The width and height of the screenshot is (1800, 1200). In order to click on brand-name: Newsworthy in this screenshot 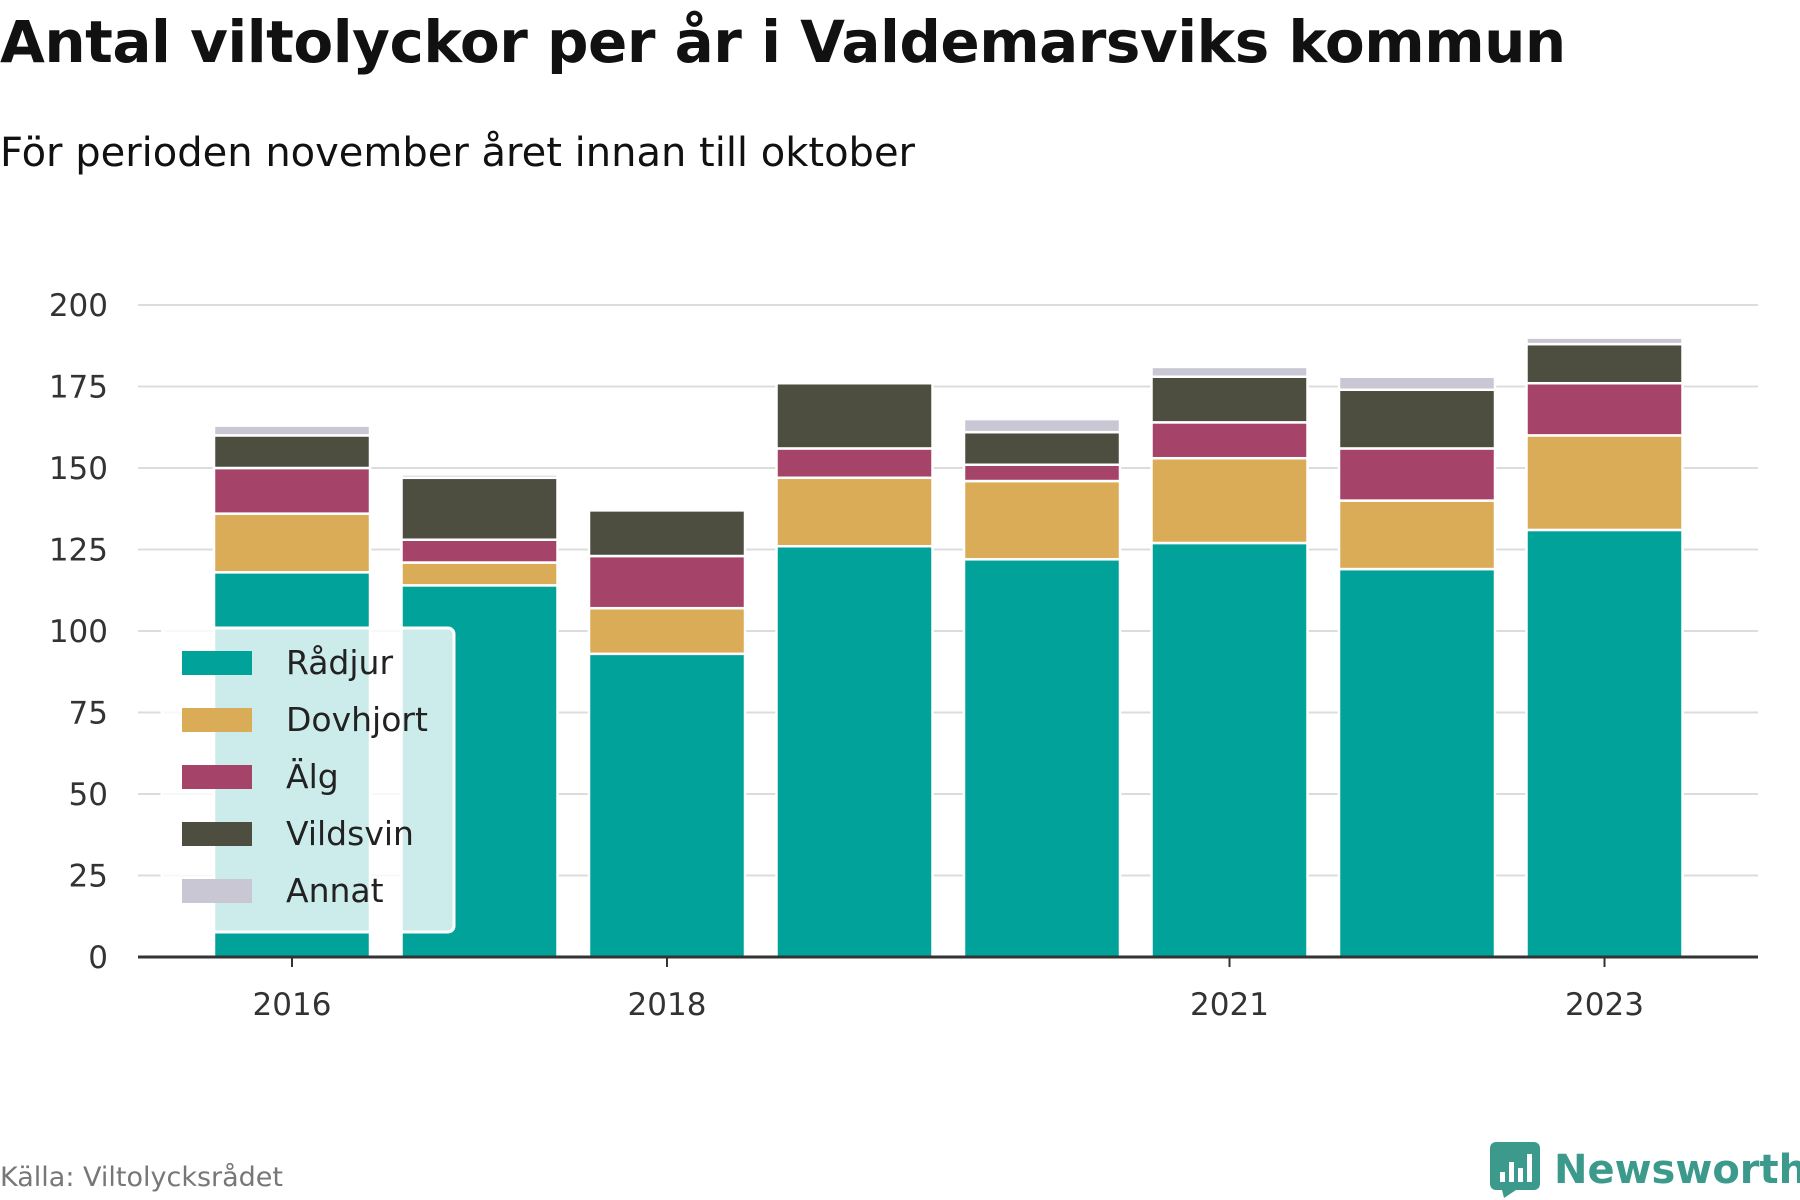, I will do `click(1677, 1170)`.